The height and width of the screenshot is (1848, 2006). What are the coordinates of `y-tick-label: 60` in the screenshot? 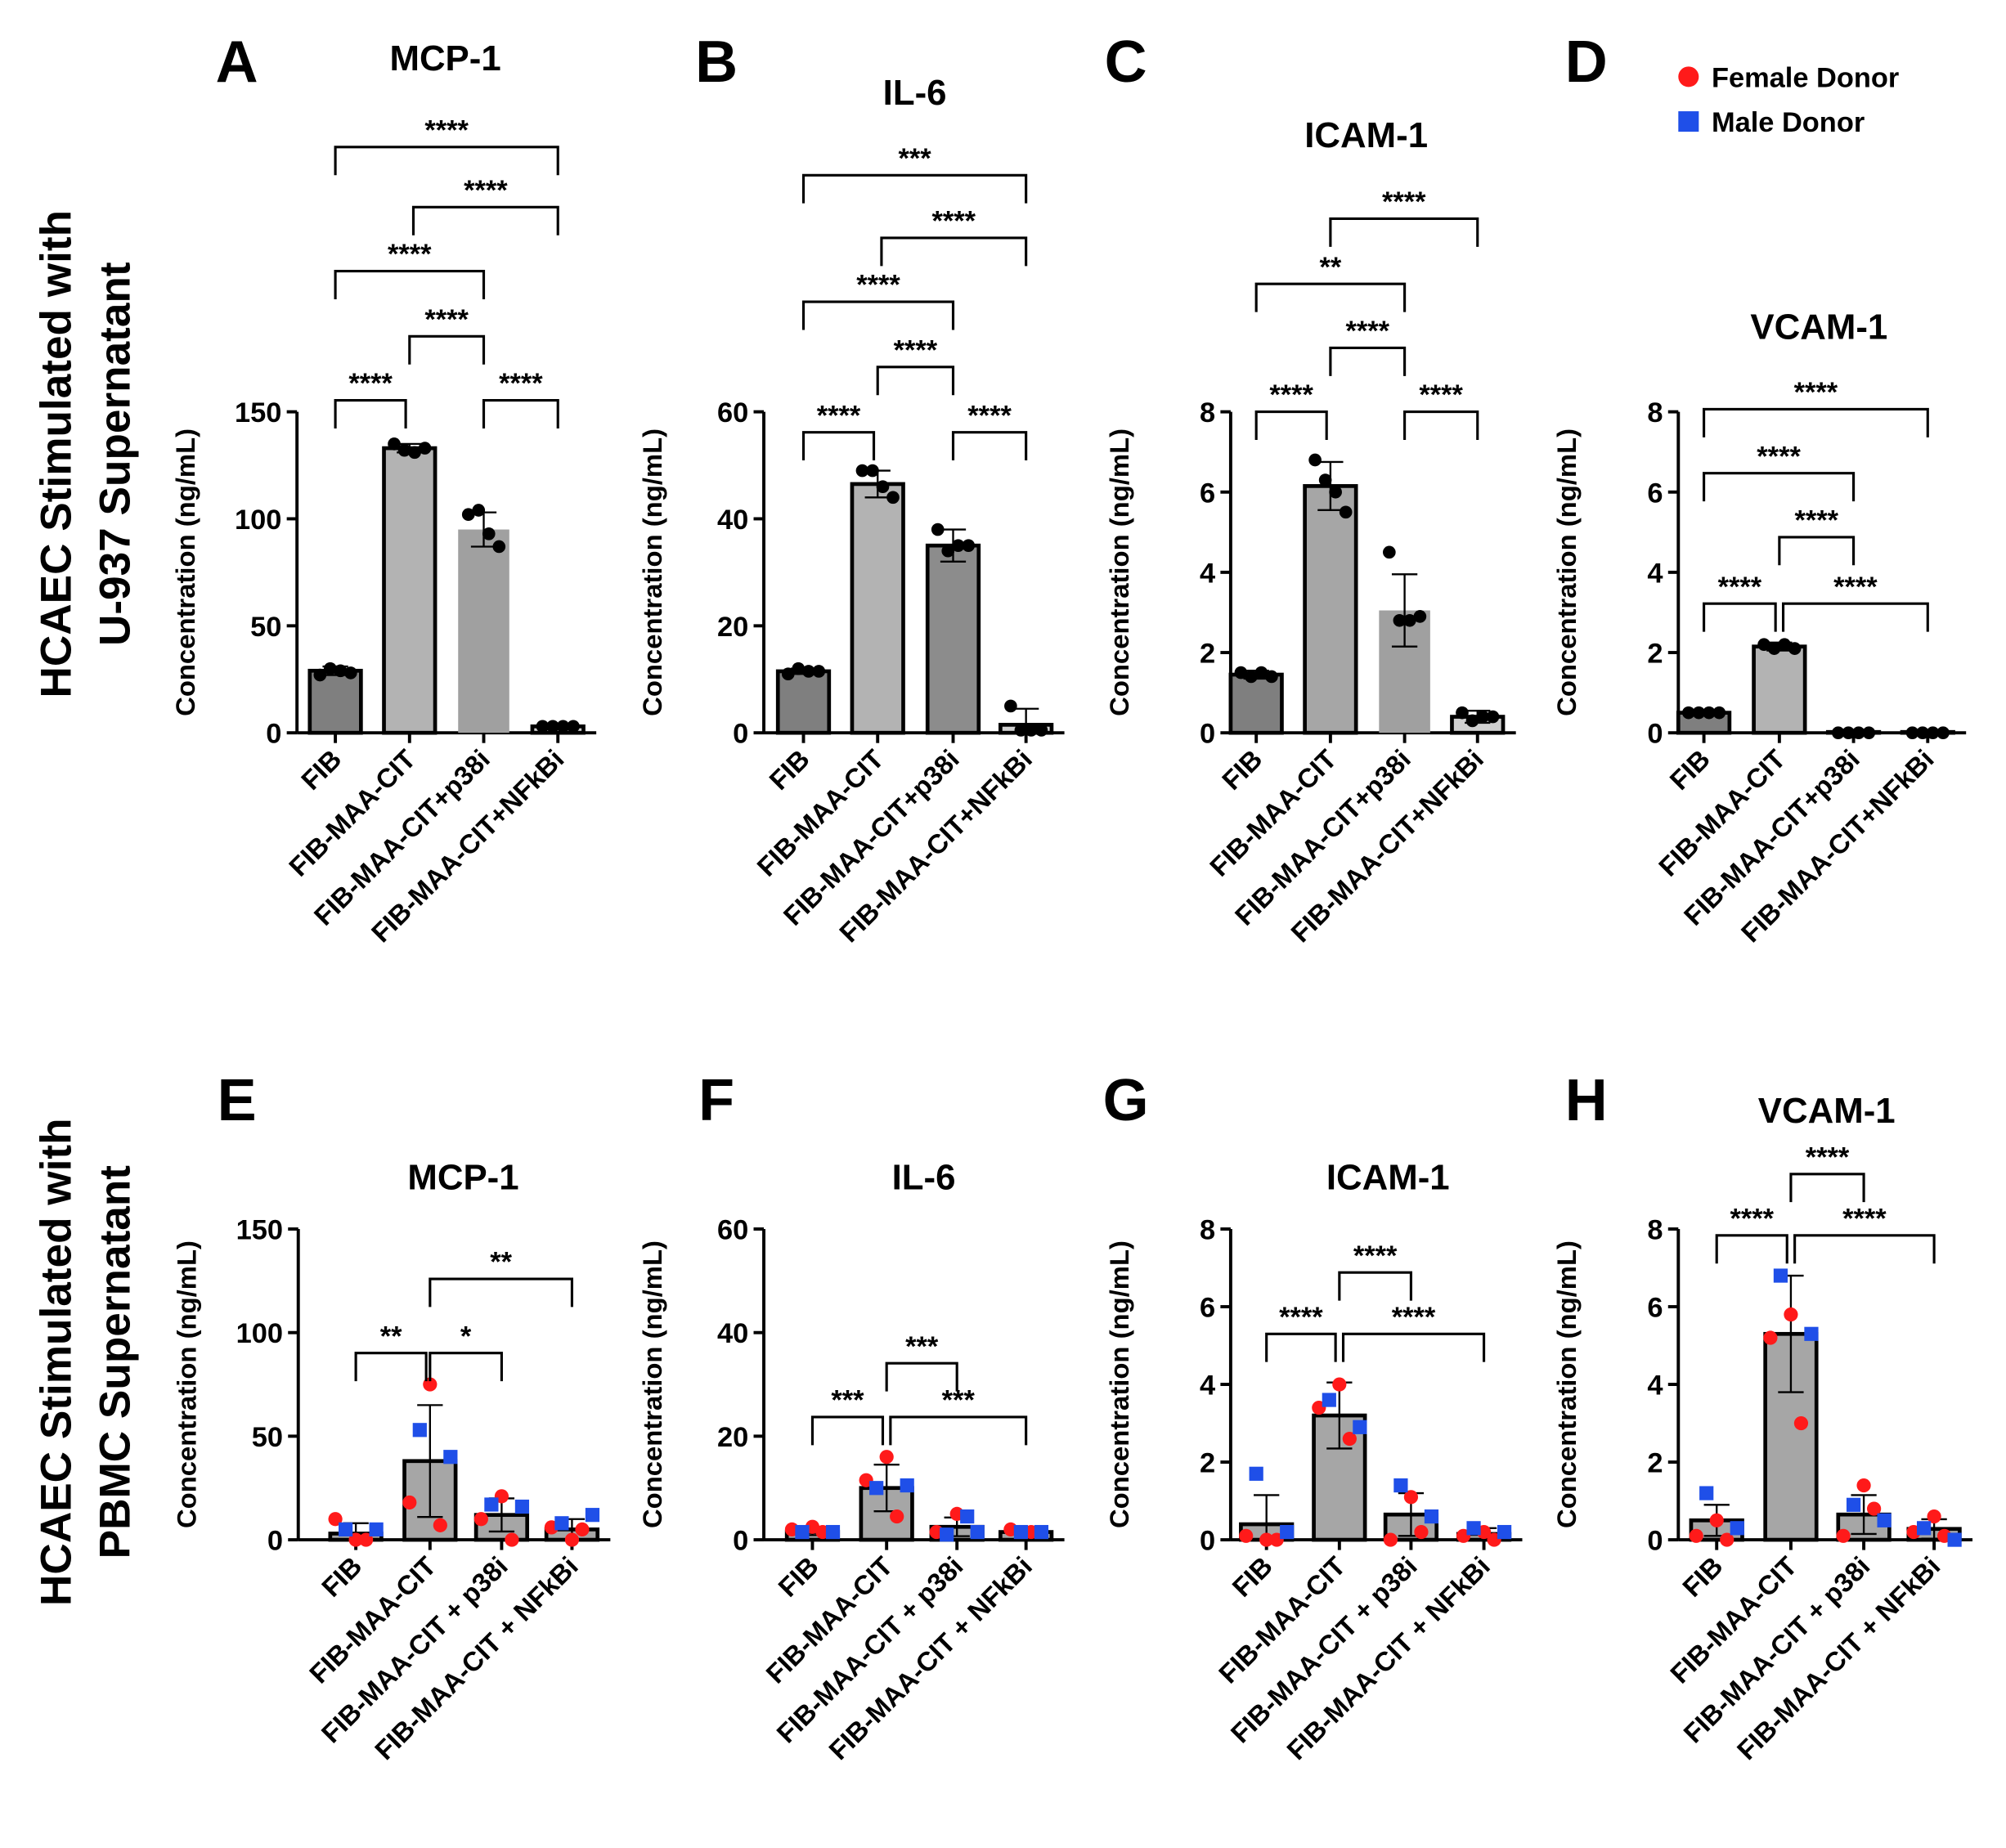 It's located at (732, 412).